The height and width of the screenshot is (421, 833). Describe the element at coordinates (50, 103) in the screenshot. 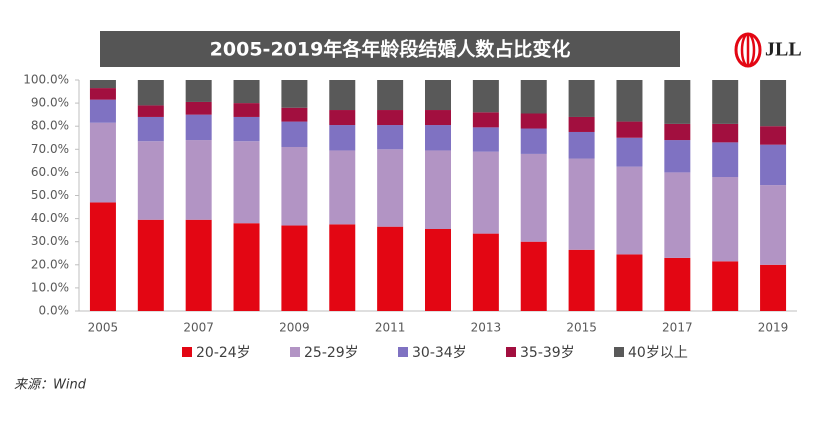

I see `y-tick-label: 90.0%` at that location.